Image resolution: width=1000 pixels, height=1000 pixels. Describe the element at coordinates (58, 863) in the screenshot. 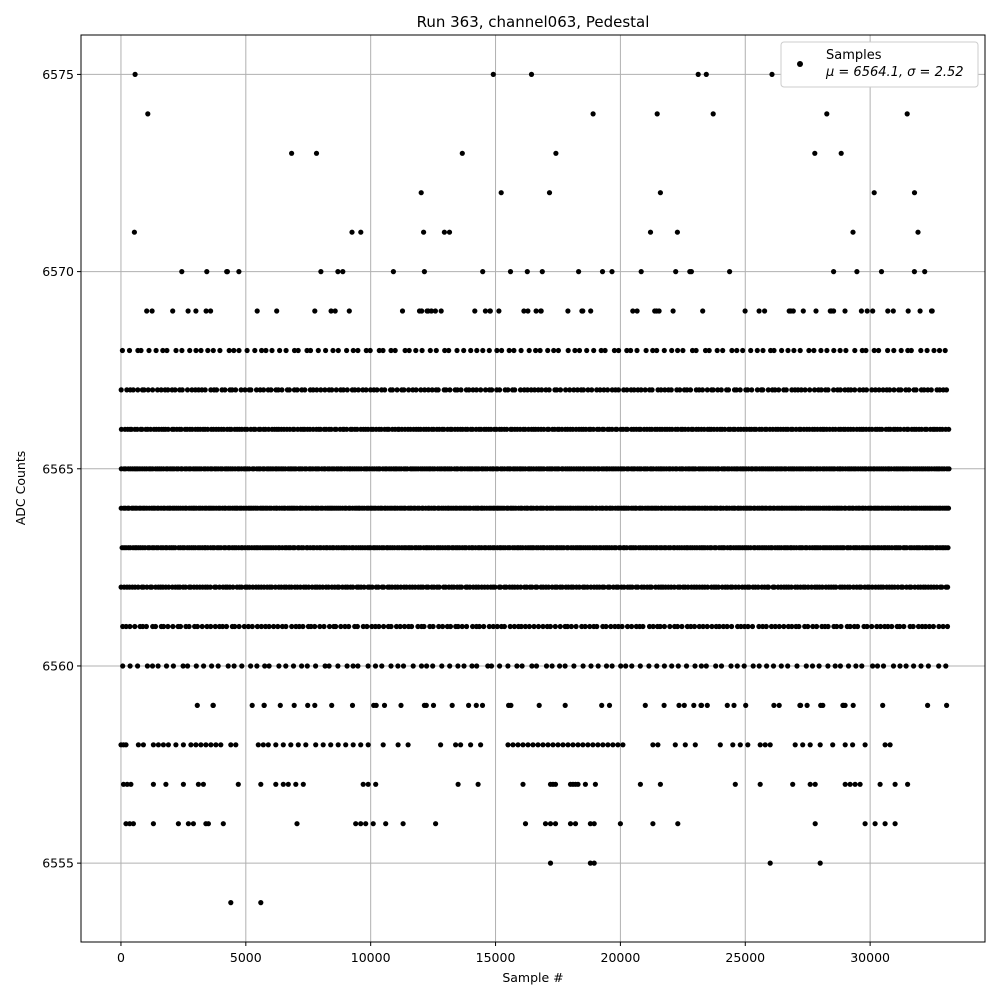

I see `y-tick-label: 6555` at that location.